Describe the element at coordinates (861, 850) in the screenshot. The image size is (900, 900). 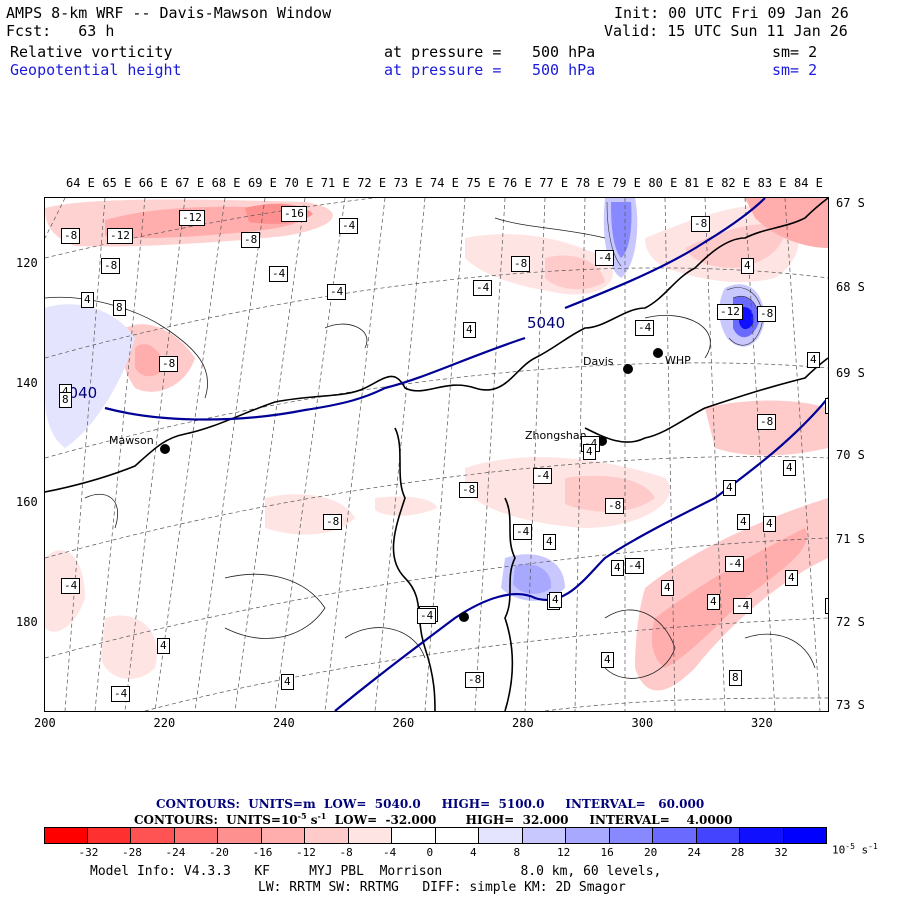
I see `cbar-unit-s: s` at that location.